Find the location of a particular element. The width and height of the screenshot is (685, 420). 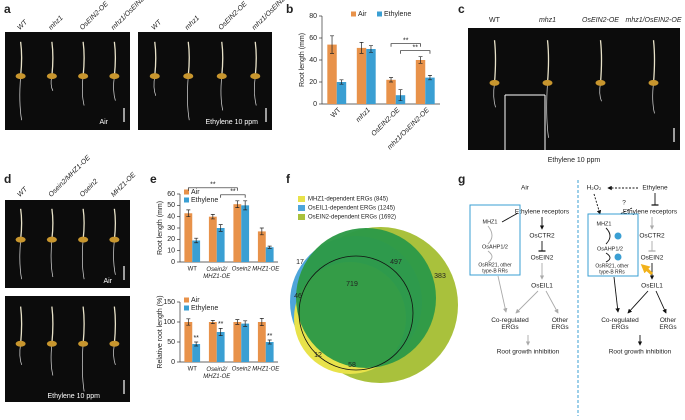

node: Co-regulated ERGs is located at coordinates (510, 324).